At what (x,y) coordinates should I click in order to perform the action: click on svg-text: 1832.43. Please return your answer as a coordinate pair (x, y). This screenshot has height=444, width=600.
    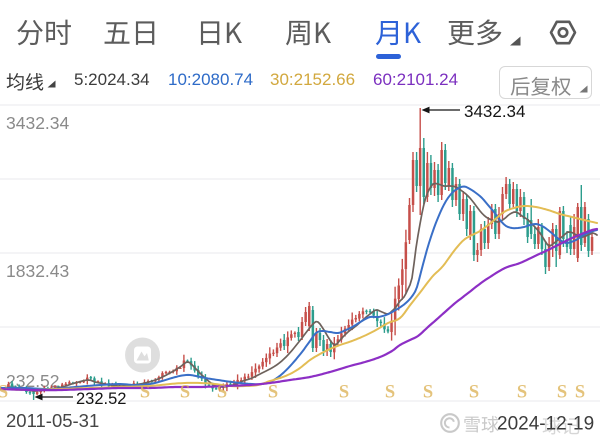
    Looking at the image, I should click on (37, 271).